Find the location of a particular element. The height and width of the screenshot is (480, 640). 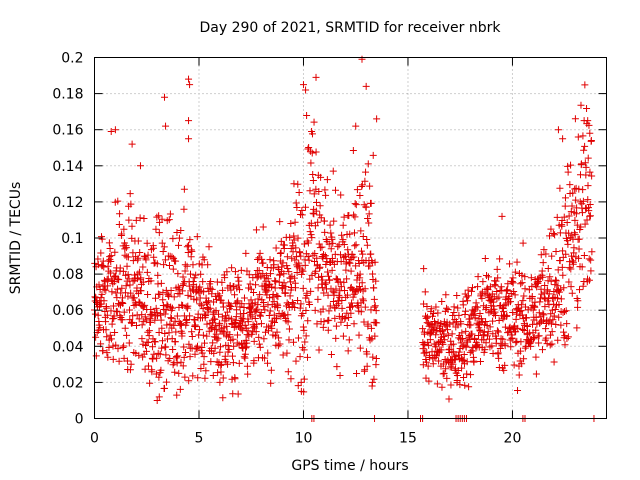

x-tick-label: 5 is located at coordinates (199, 439).